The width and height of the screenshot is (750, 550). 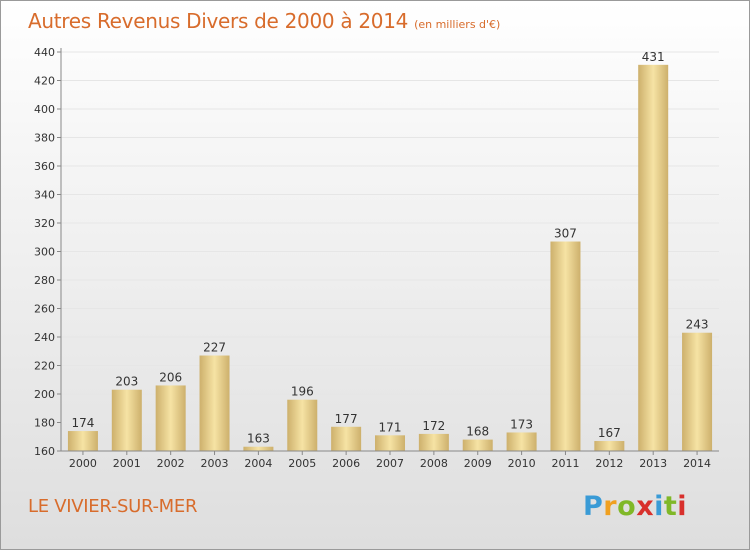 What do you see at coordinates (433, 426) in the screenshot?
I see `bar-value-label: 172` at bounding box center [433, 426].